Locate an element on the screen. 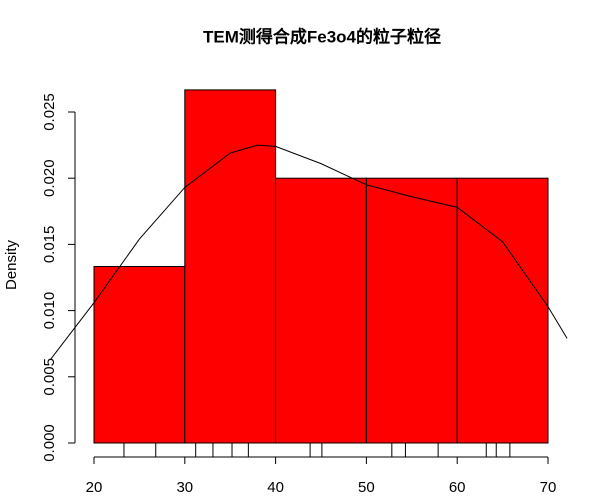 This screenshot has width=594, height=504. x-tick-label: 40 is located at coordinates (275, 487).